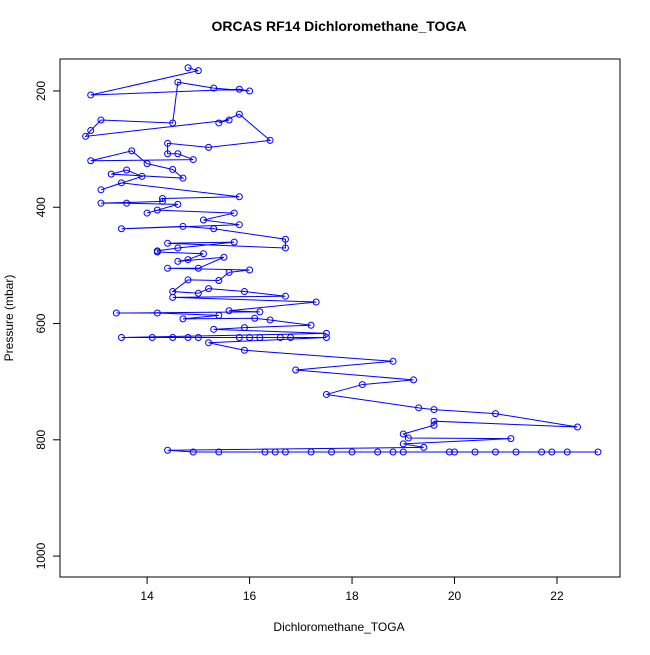 Image resolution: width=650 pixels, height=655 pixels. I want to click on y-axis-label: Pressure (mbar), so click(9, 318).